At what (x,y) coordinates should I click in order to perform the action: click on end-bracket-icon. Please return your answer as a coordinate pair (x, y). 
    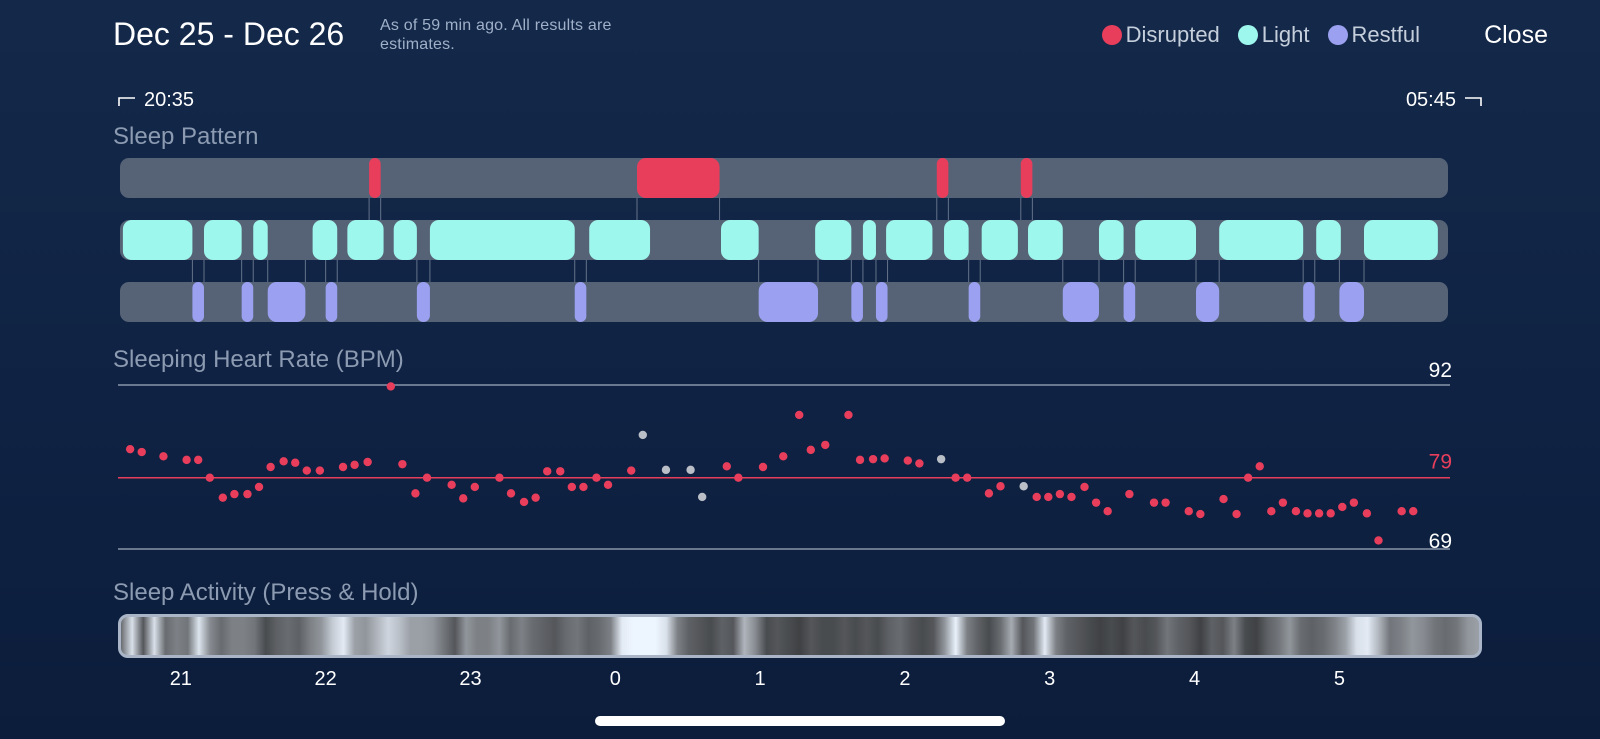
    Looking at the image, I should click on (1473, 101).